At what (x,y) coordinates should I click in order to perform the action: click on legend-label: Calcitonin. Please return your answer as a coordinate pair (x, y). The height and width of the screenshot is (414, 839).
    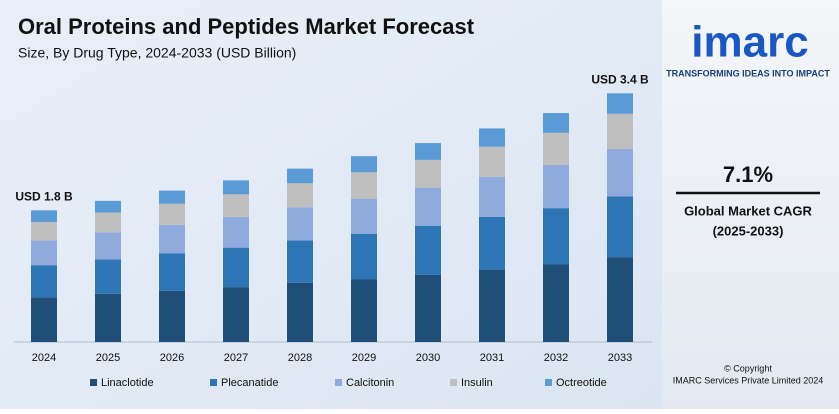
    Looking at the image, I should click on (370, 383).